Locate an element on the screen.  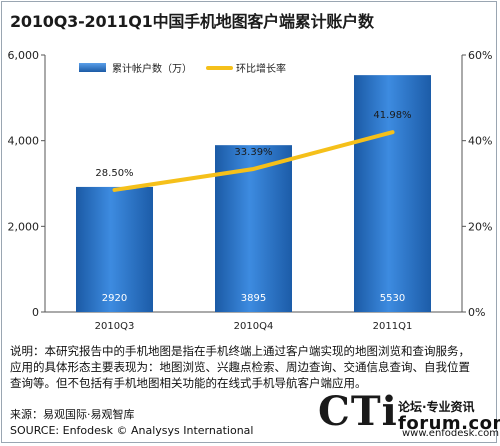
x-tick-label: 2010Q3 is located at coordinates (115, 326).